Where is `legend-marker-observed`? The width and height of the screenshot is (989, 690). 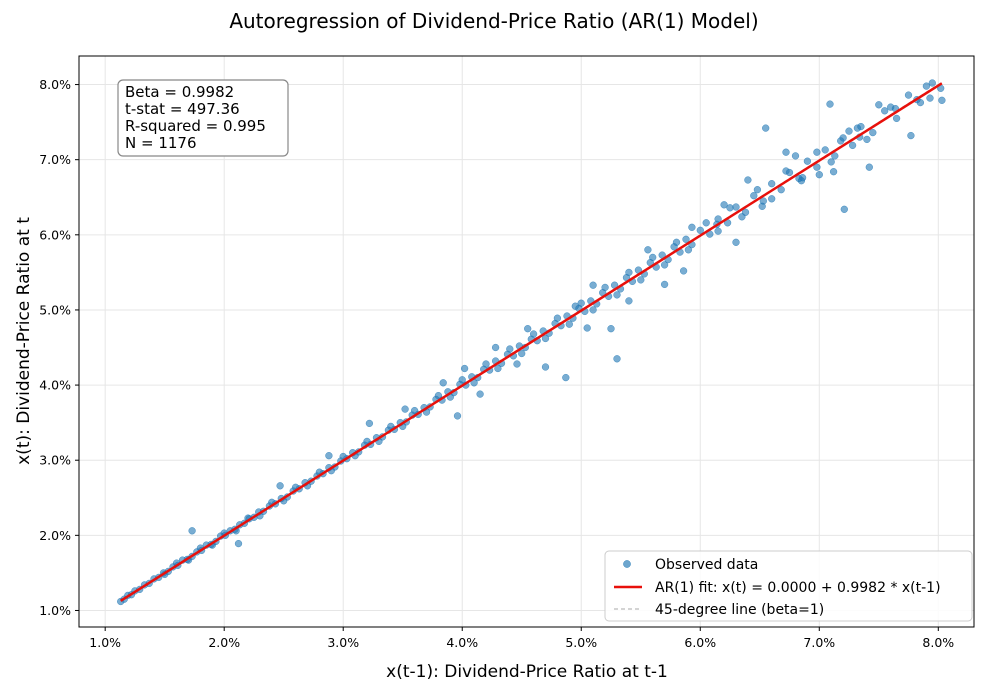
legend-marker-observed is located at coordinates (627, 564).